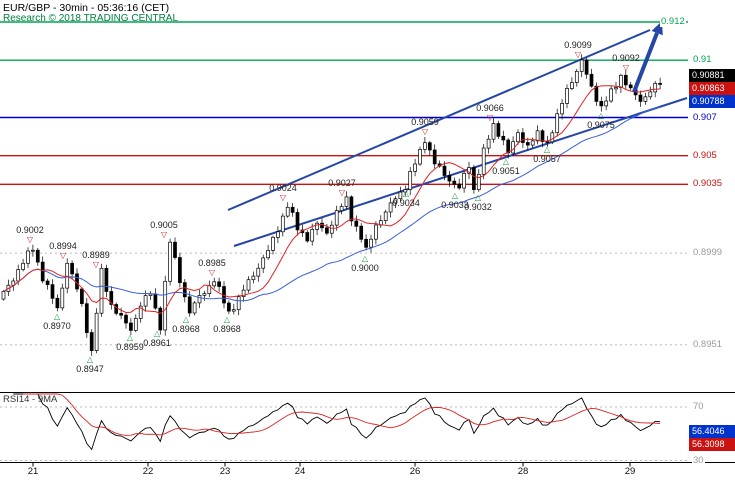 Image resolution: width=735 pixels, height=480 pixels. I want to click on red-ma-price-badge: 0.90863, so click(712, 88).